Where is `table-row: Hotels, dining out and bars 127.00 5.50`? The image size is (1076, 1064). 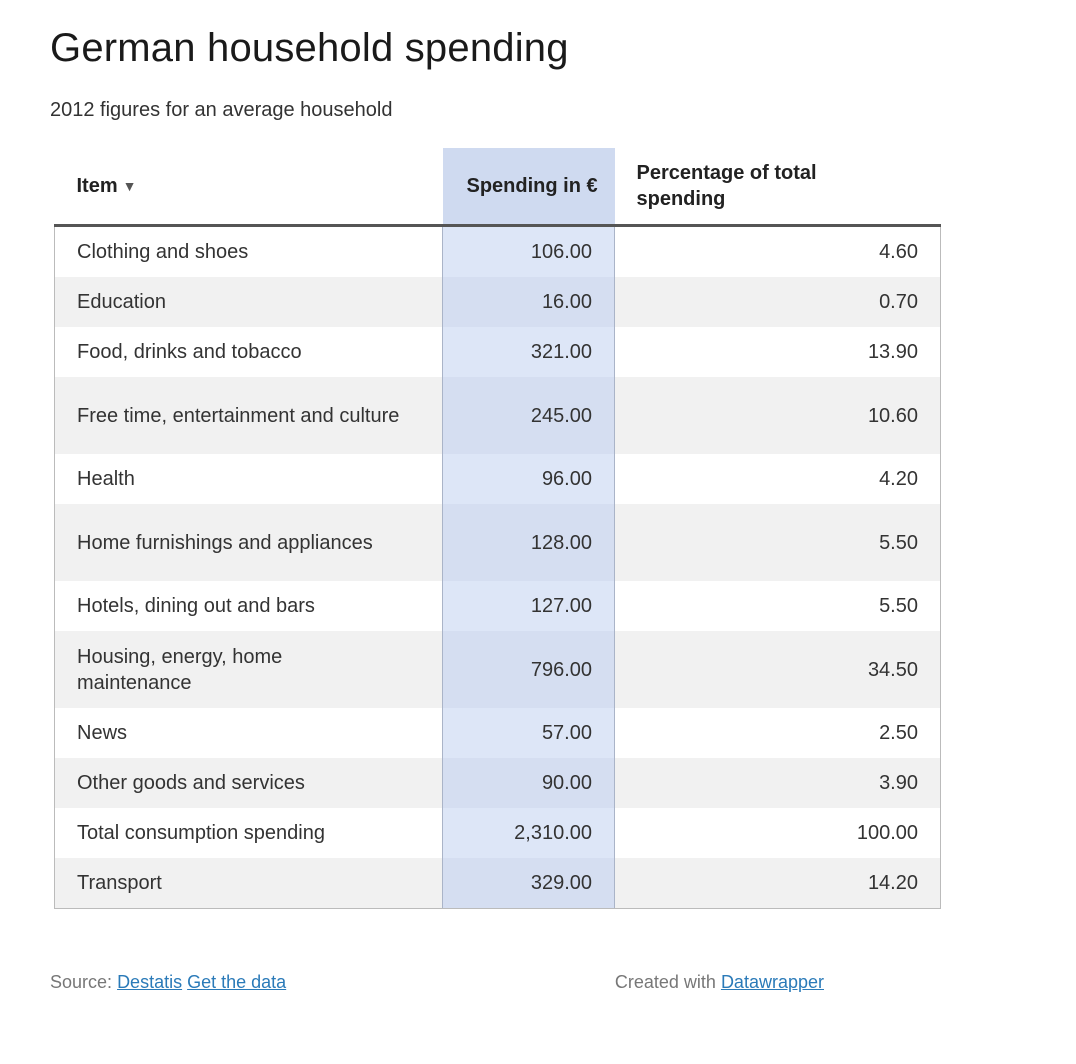 table-row: Hotels, dining out and bars 127.00 5.50 is located at coordinates (497, 606).